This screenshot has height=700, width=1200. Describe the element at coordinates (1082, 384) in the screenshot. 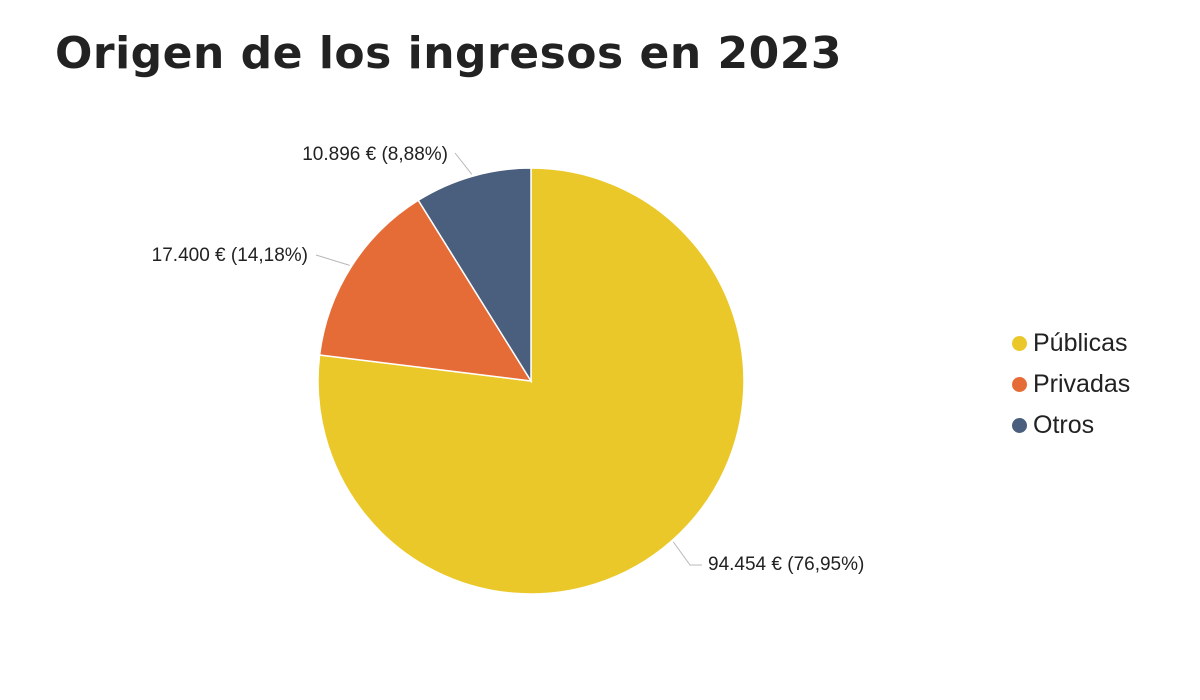

I see `legend-label-privadas: Privadas` at that location.